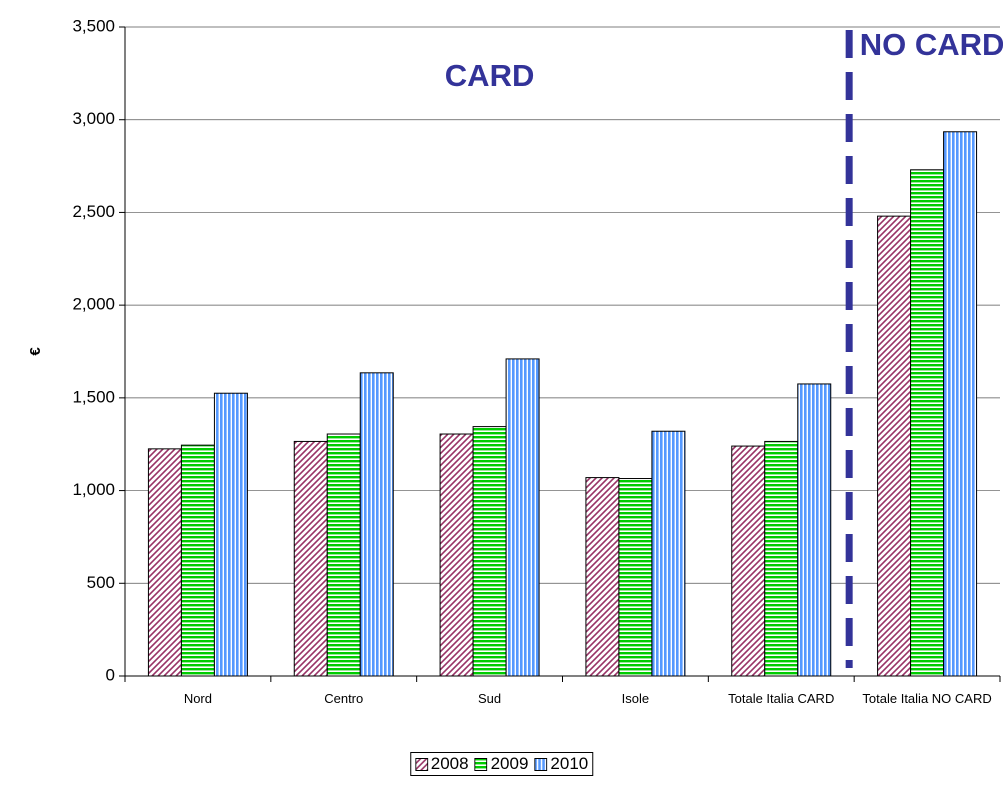 This screenshot has width=1003, height=790. Describe the element at coordinates (93, 304) in the screenshot. I see `y-tick-label: 2,000` at that location.